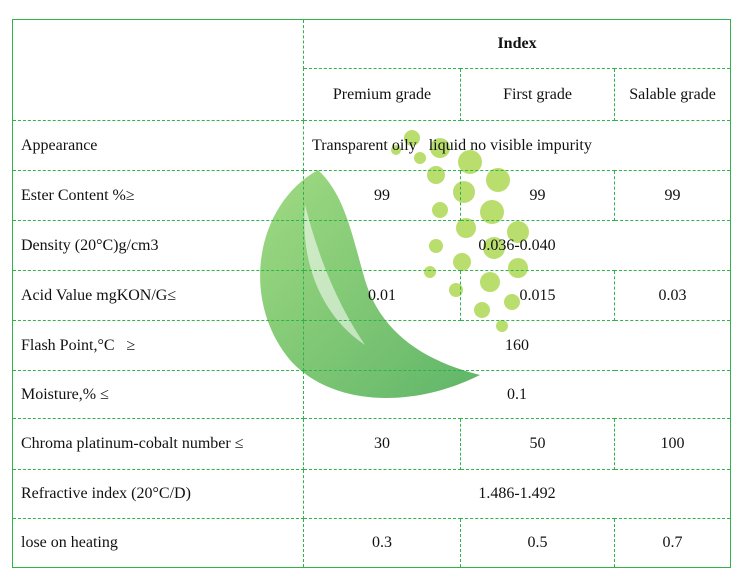 This screenshot has width=743, height=580. What do you see at coordinates (158, 444) in the screenshot?
I see `row-label: Chroma platinum-cobalt number ≤` at bounding box center [158, 444].